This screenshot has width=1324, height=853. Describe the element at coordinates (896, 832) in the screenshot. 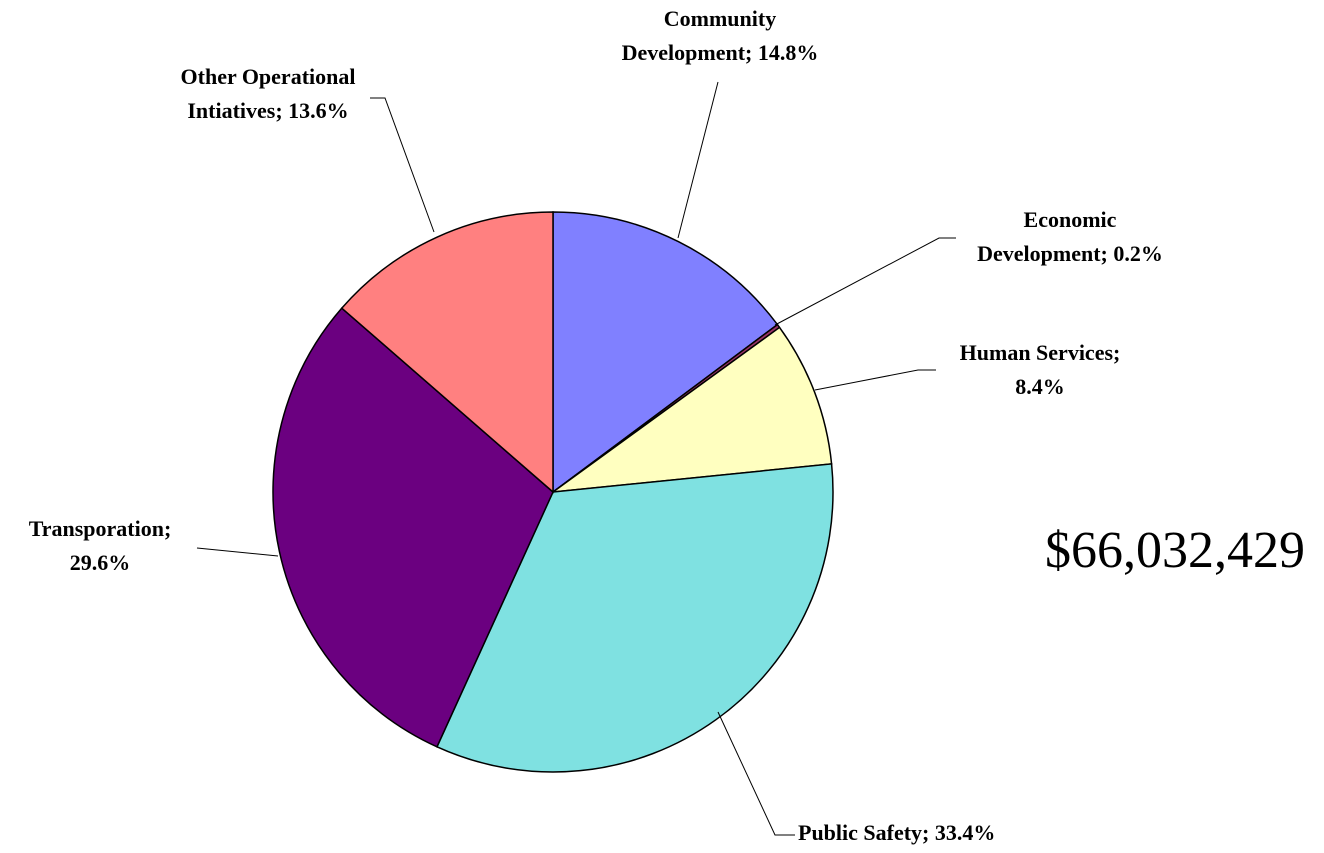

I see `slice-label: Public Safety; 33.4%` at that location.